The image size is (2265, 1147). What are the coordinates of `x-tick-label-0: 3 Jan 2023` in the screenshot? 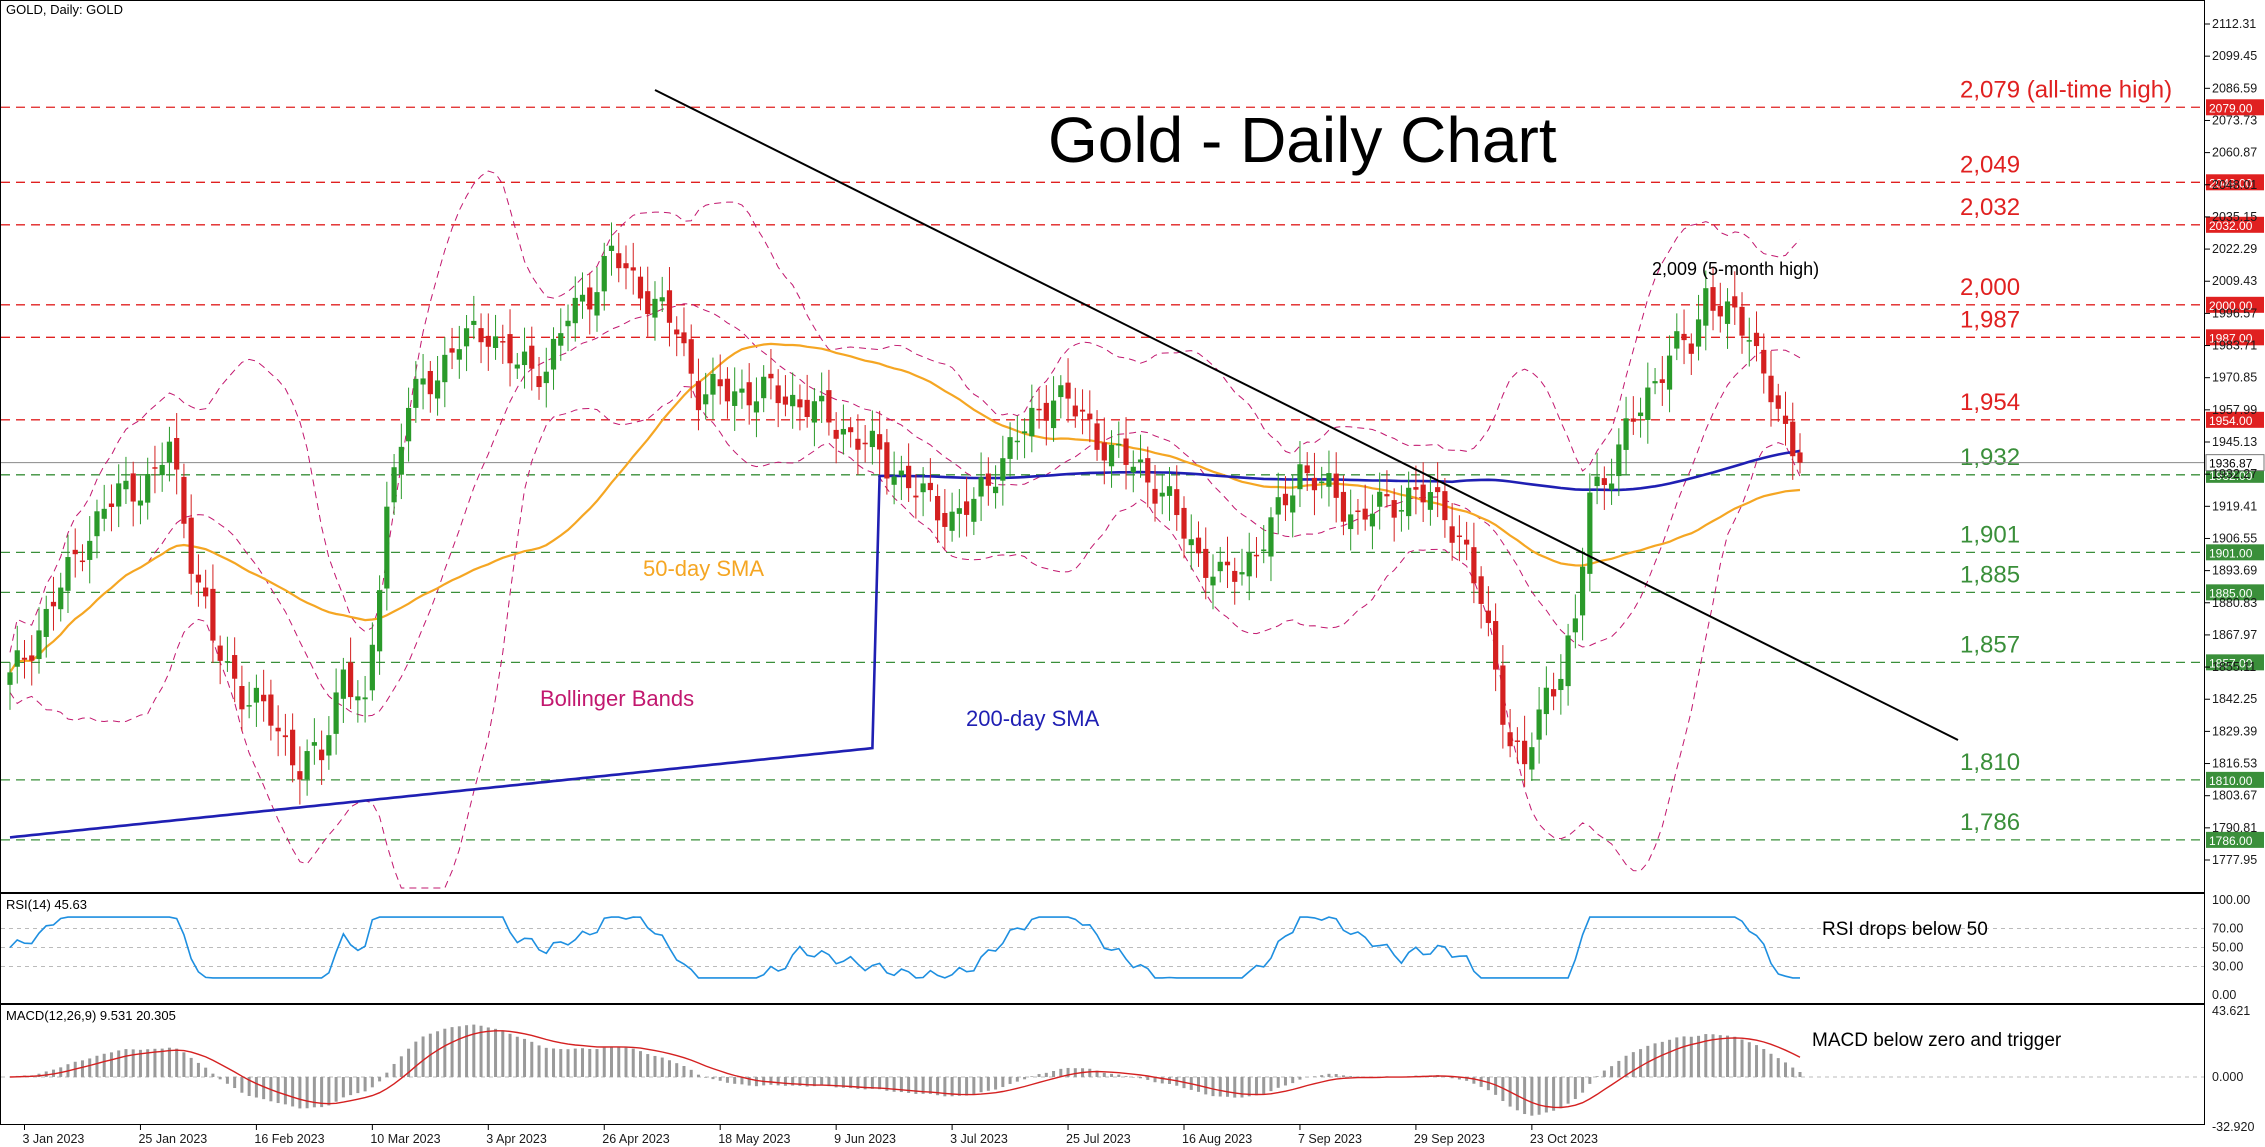 It's located at (53, 1139).